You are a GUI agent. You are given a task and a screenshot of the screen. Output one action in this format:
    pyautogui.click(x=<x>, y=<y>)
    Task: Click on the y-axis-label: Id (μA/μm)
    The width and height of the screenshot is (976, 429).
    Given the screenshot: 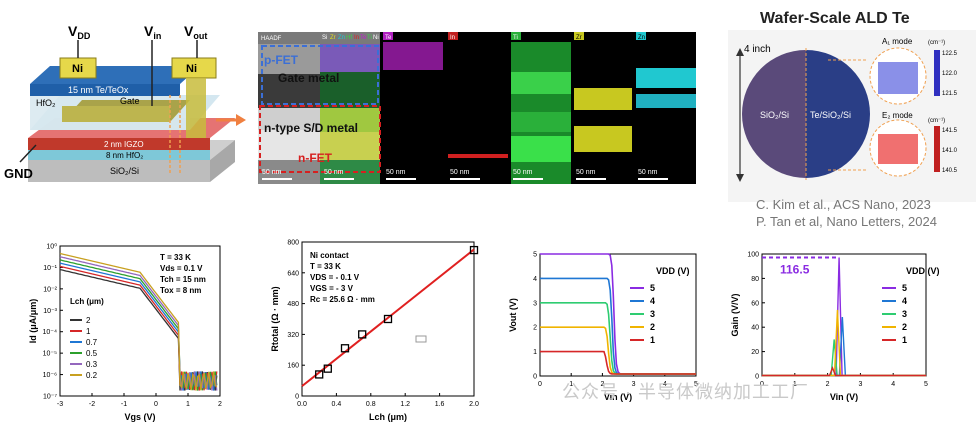 What is the action you would take?
    pyautogui.click(x=33, y=321)
    